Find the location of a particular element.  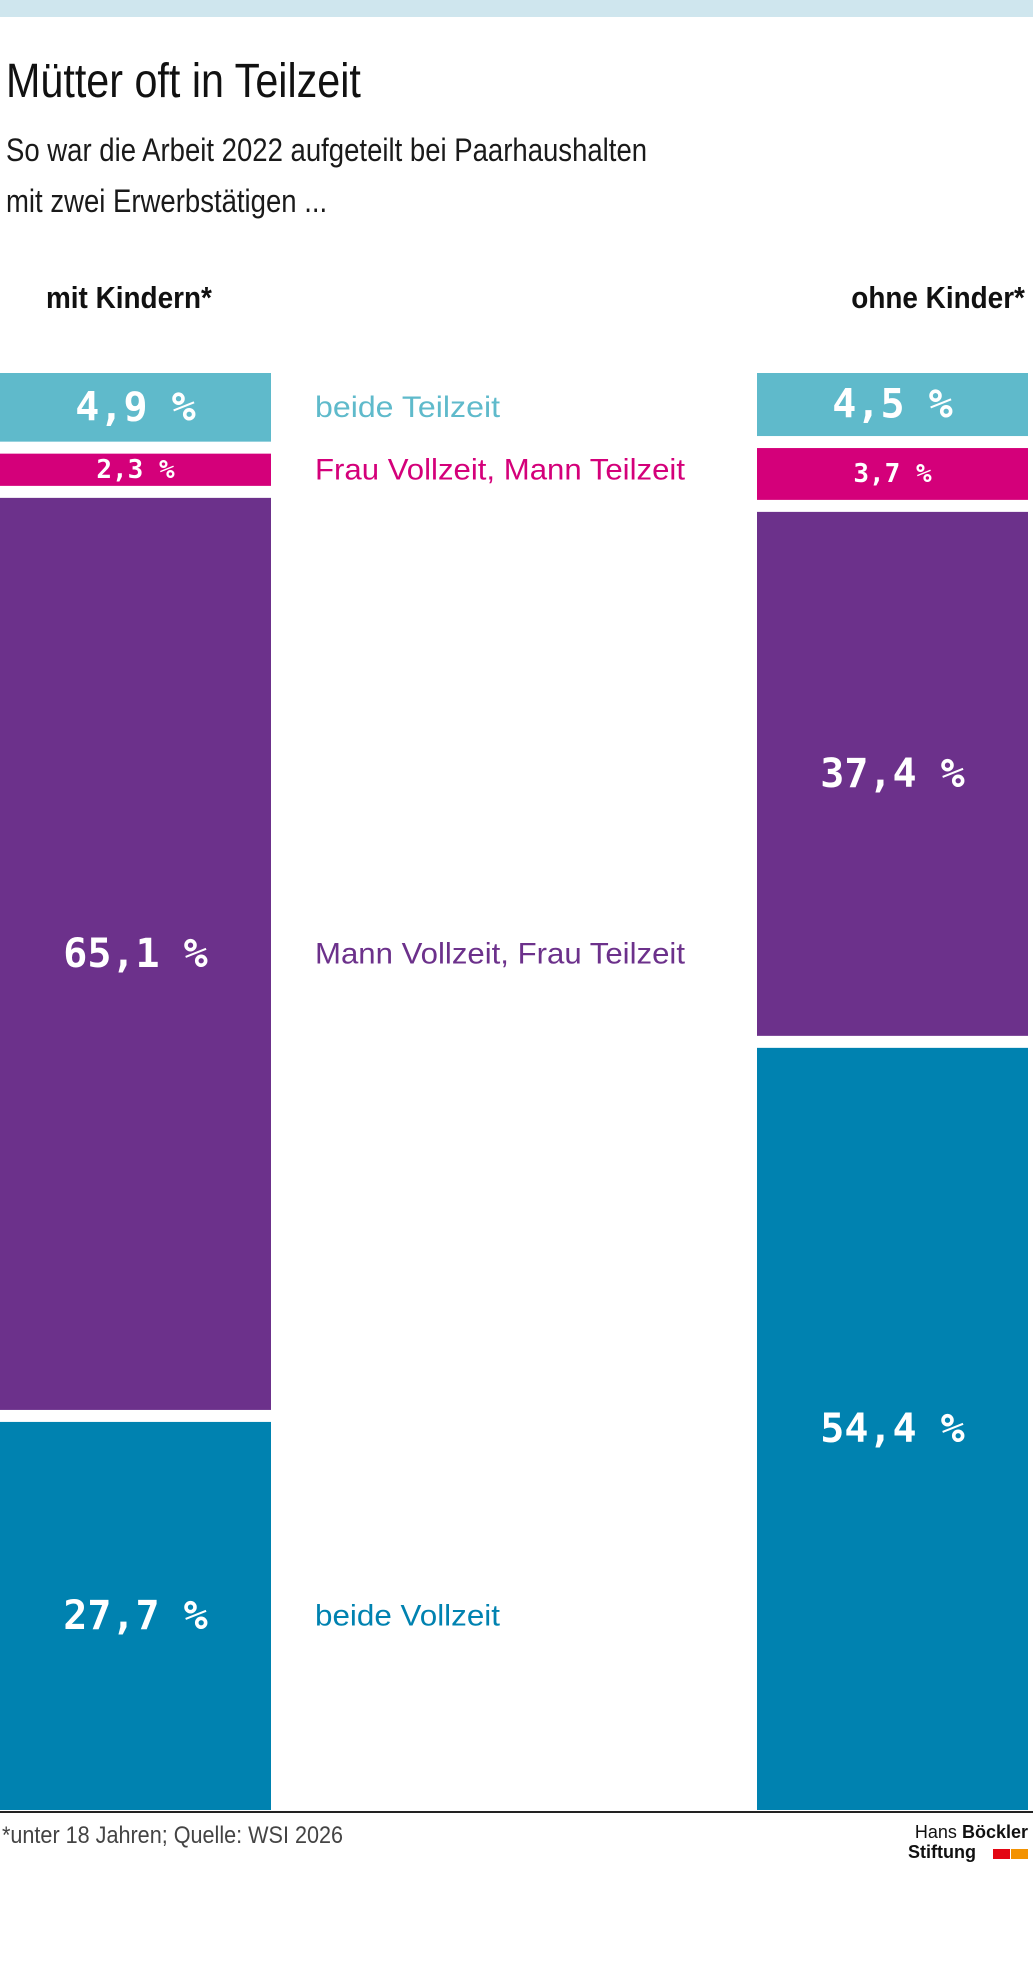

data-label-beide-vollzeit-mit-kindern: 27,7 % is located at coordinates (135, 1616).